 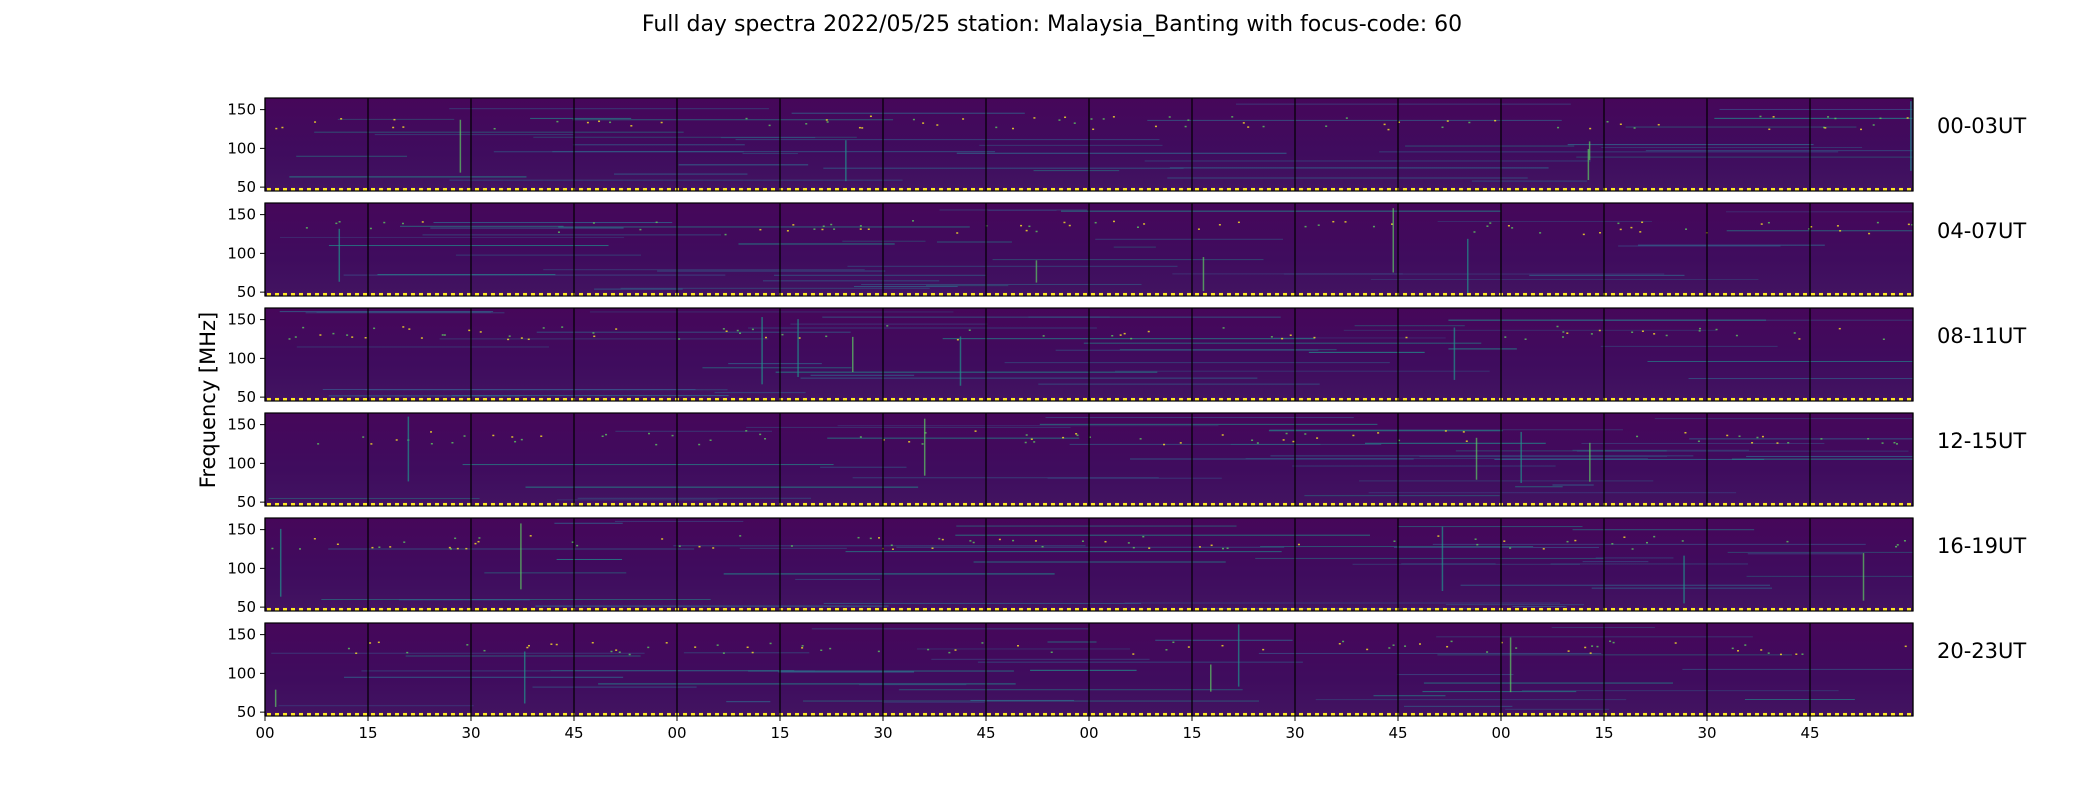 I want to click on y-tick-label: 100, so click(x=241, y=148).